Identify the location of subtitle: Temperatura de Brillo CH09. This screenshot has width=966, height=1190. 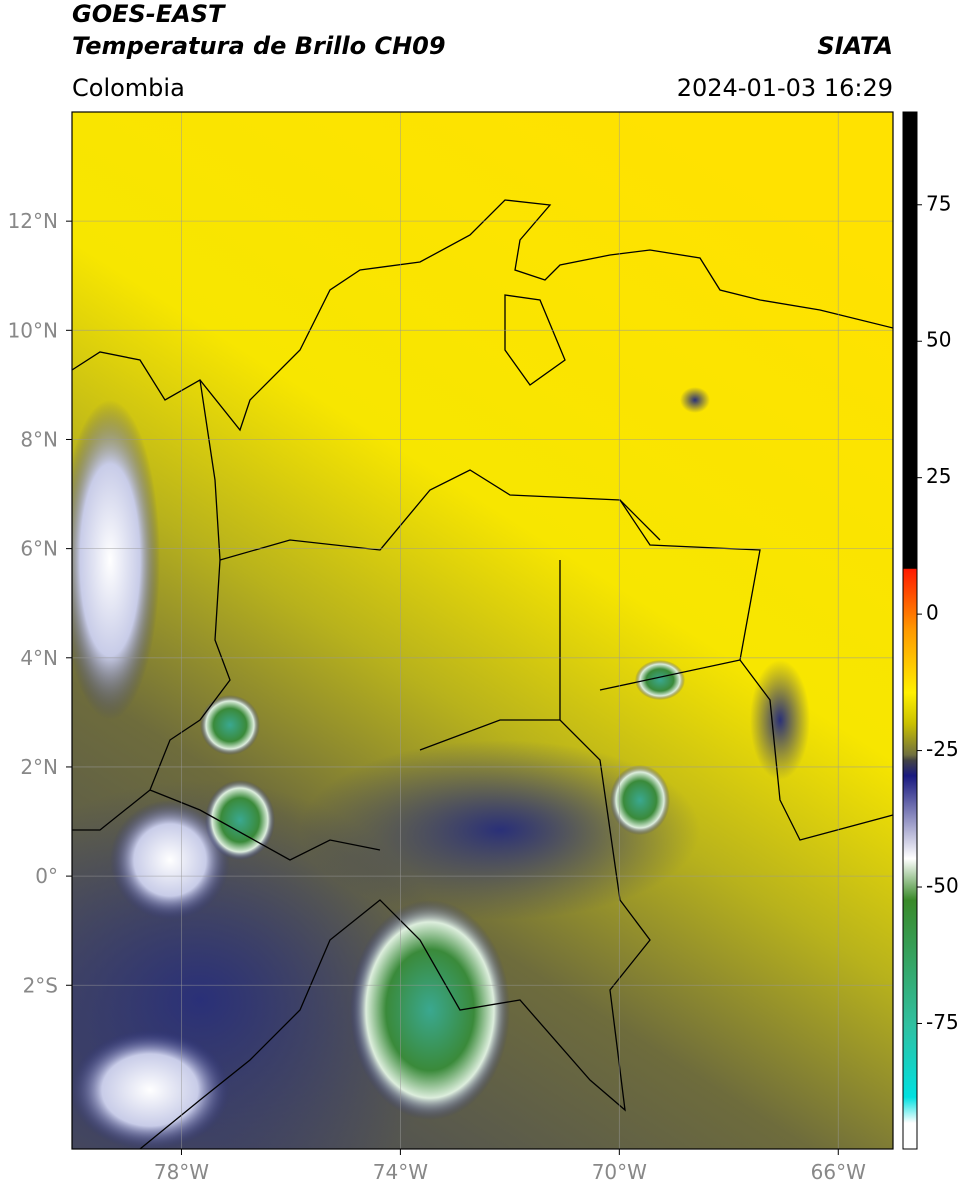
(259, 46).